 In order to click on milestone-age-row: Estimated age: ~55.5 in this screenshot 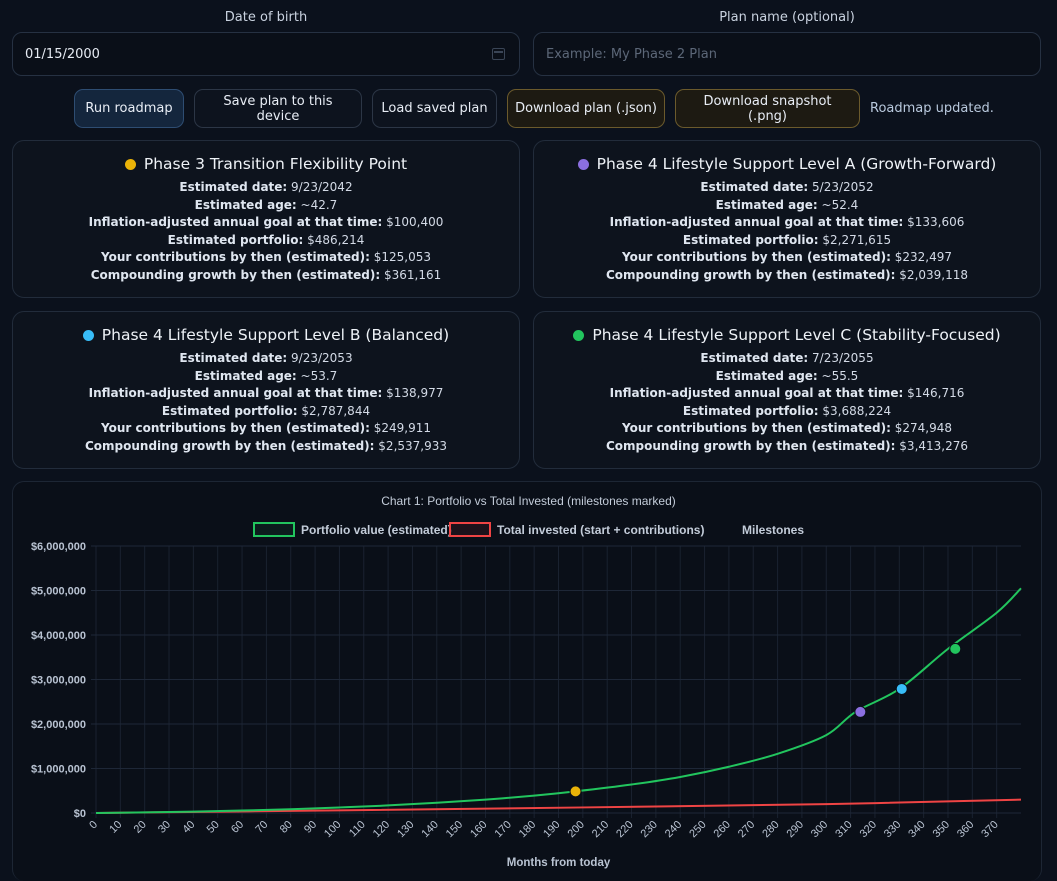, I will do `click(787, 377)`.